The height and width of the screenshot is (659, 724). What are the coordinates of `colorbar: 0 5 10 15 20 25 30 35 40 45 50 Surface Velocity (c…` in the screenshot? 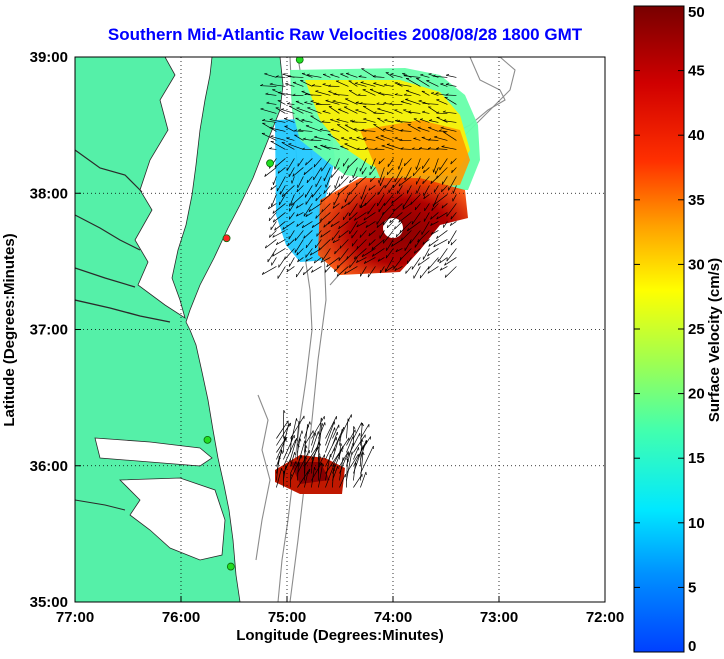 It's located at (678, 329).